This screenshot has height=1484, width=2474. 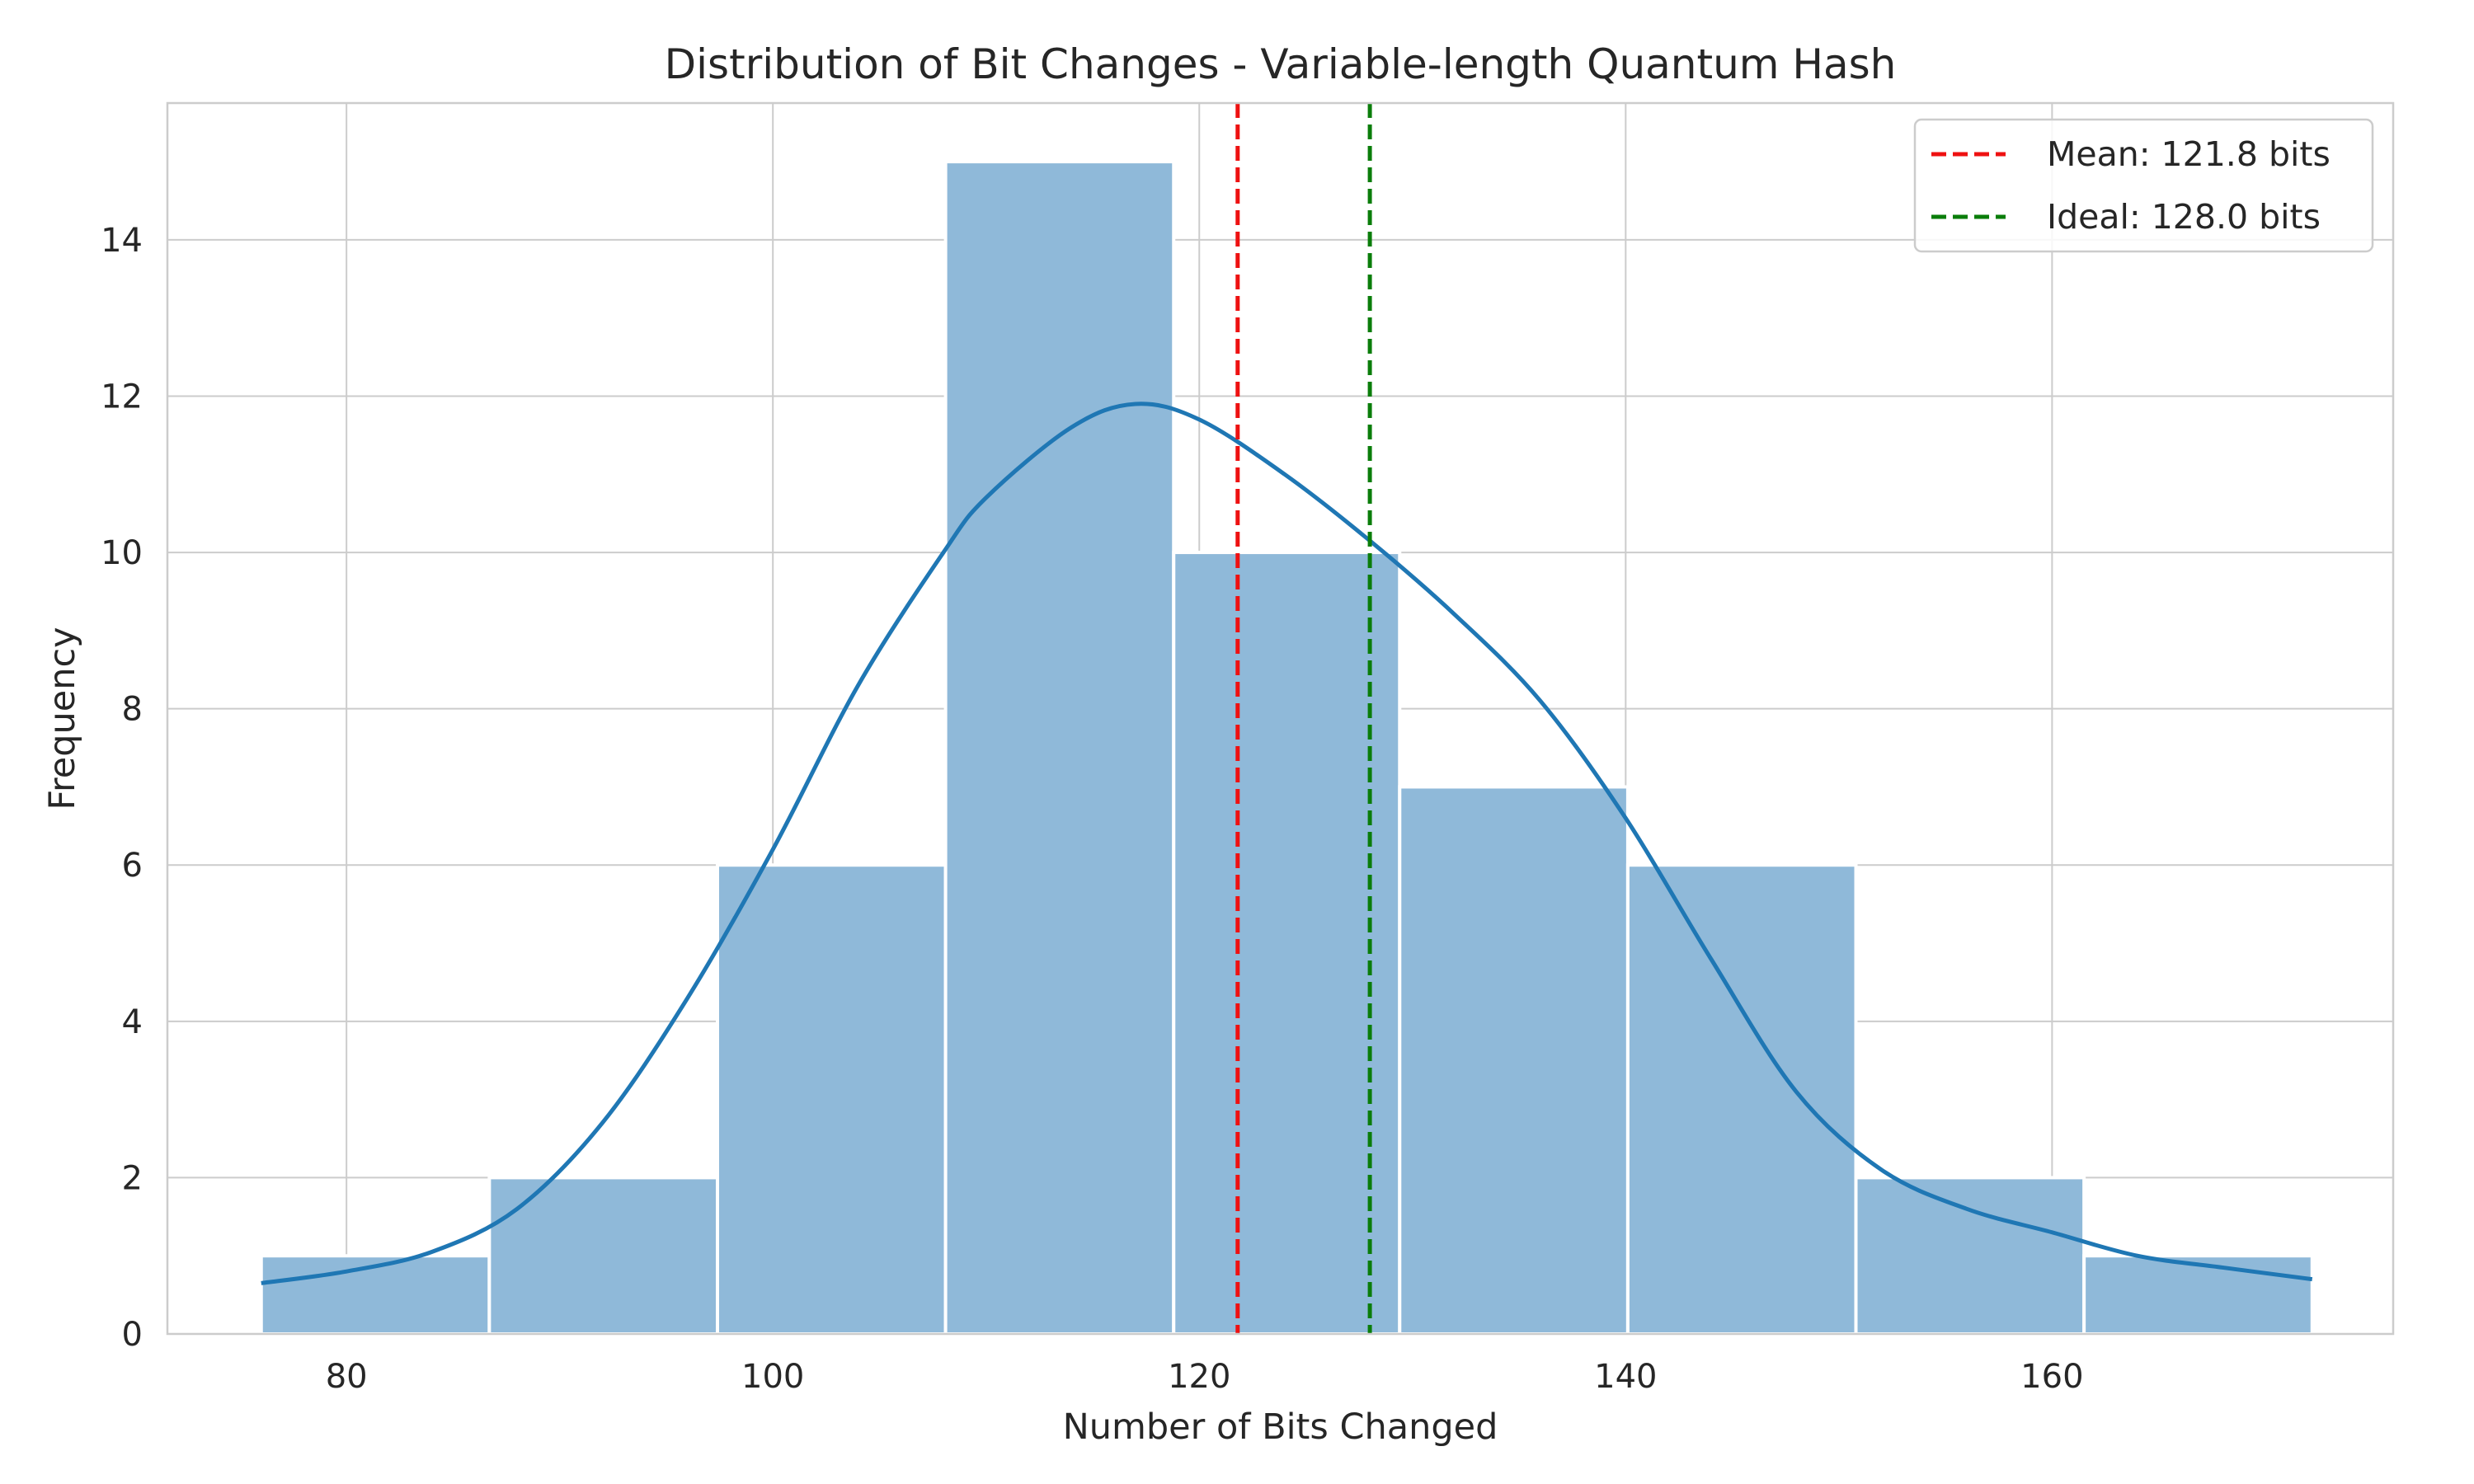 I want to click on legend: Mean: 121.8 bits Ideal: 128.0 bits, so click(x=2143, y=185).